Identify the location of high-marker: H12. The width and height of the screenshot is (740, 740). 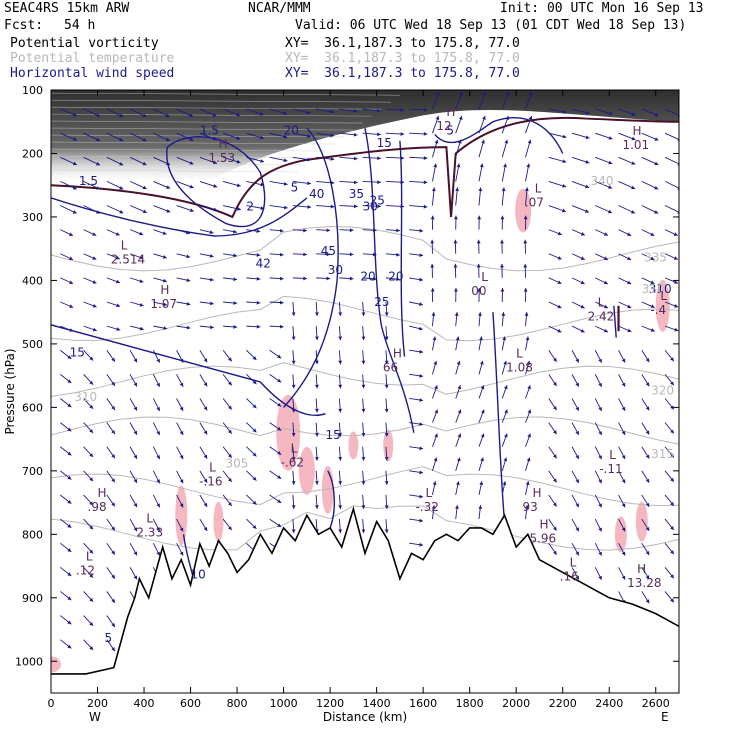
(445, 119).